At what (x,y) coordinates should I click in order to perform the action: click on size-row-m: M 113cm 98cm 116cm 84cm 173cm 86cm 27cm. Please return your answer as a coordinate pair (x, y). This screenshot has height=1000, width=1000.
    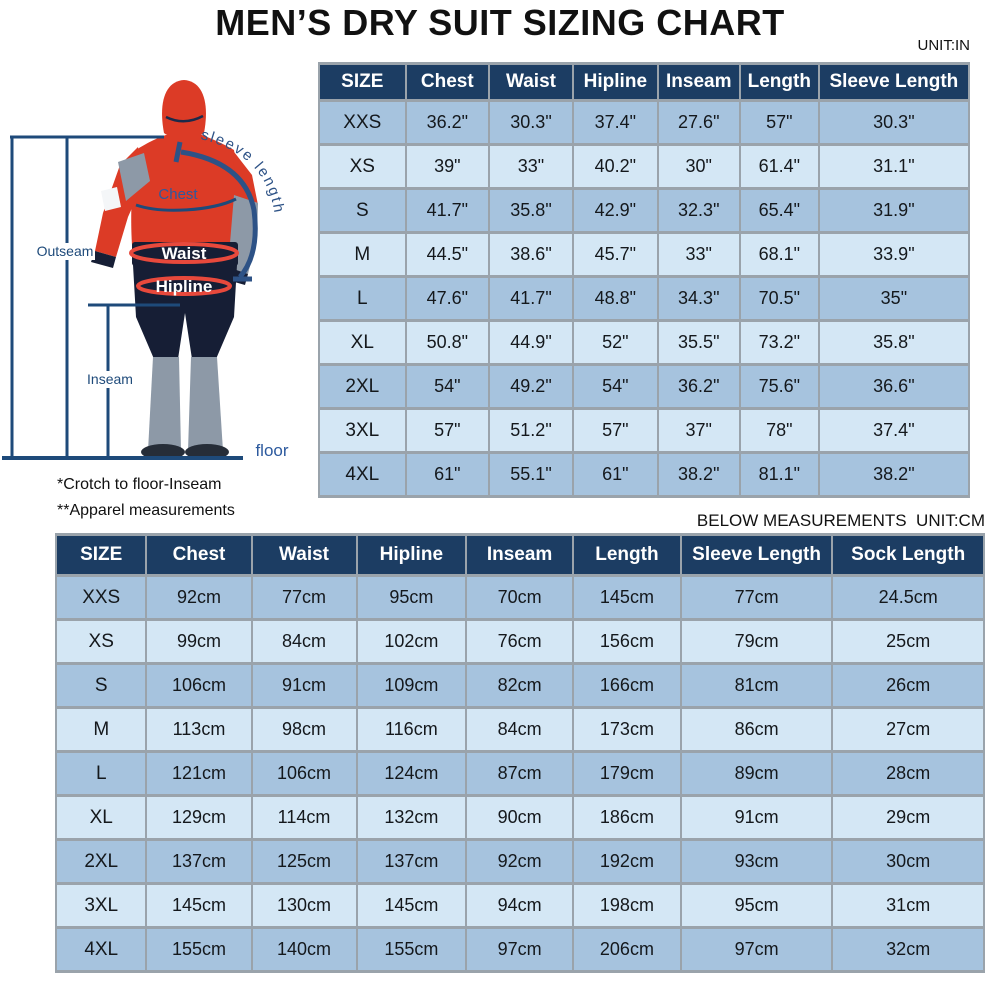
    Looking at the image, I should click on (520, 729).